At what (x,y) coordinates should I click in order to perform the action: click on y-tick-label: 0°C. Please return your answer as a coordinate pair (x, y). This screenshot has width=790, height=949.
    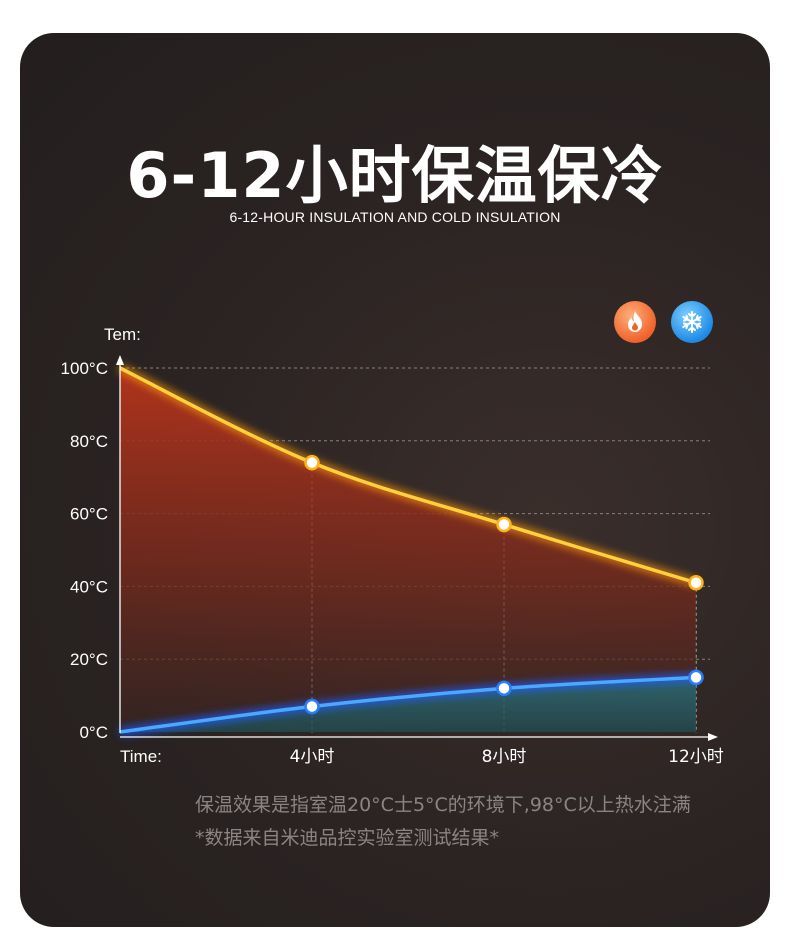
    Looking at the image, I should click on (93, 732).